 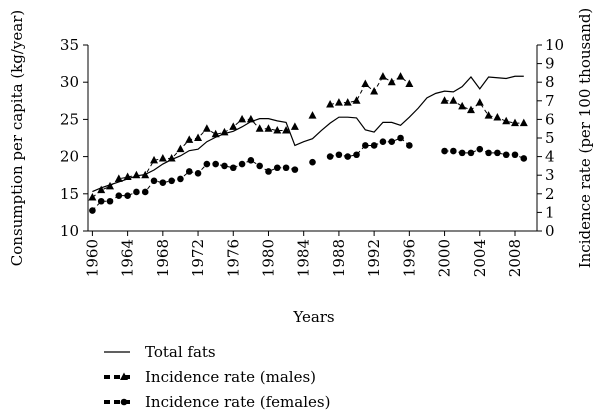 What do you see at coordinates (409, 258) in the screenshot?
I see `x-tick-label: 1996` at bounding box center [409, 258].